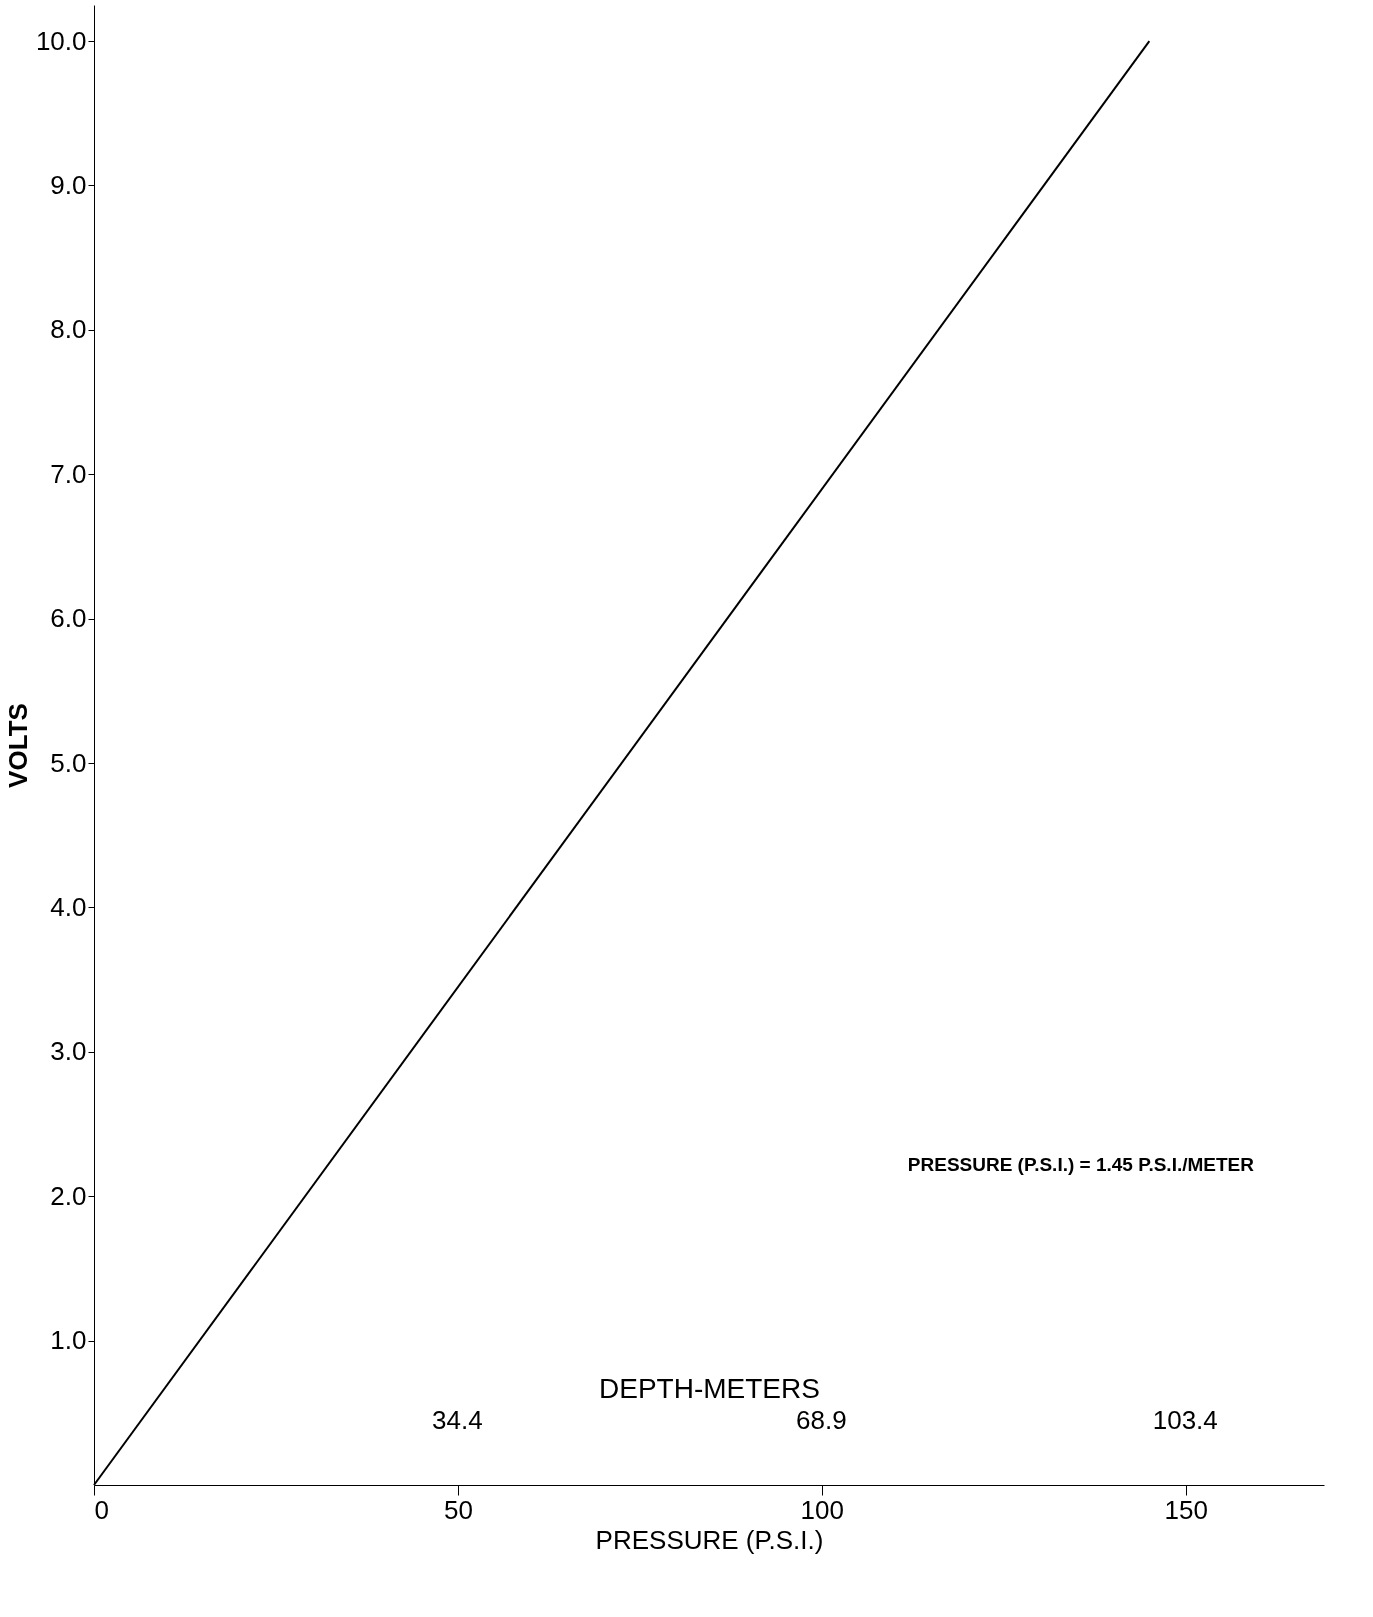 The width and height of the screenshot is (1373, 1617). I want to click on y-tick-label: 10.0, so click(61, 40).